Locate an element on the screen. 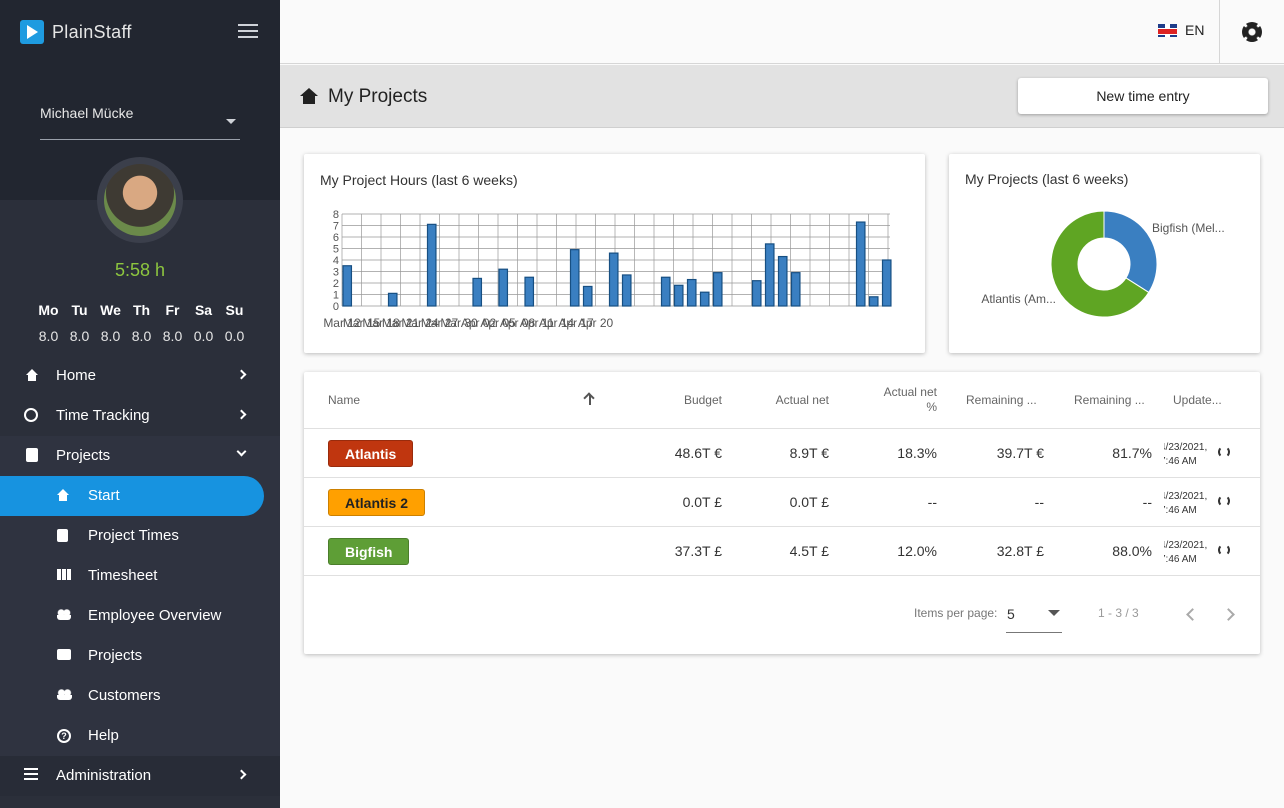  column-header-actual-net: Actual net is located at coordinates (802, 400).